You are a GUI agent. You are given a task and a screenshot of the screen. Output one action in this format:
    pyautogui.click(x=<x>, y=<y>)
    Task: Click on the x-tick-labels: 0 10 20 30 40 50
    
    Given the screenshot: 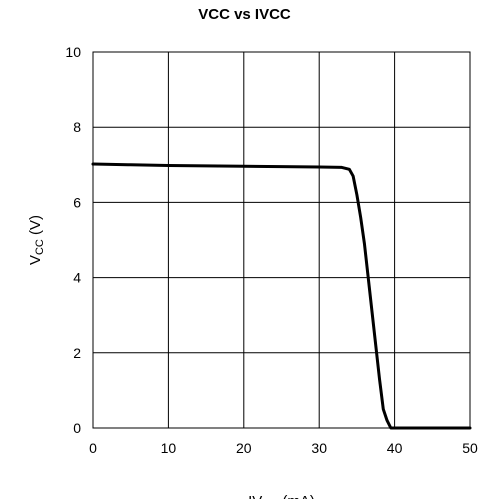 What is the action you would take?
    pyautogui.click(x=283, y=448)
    